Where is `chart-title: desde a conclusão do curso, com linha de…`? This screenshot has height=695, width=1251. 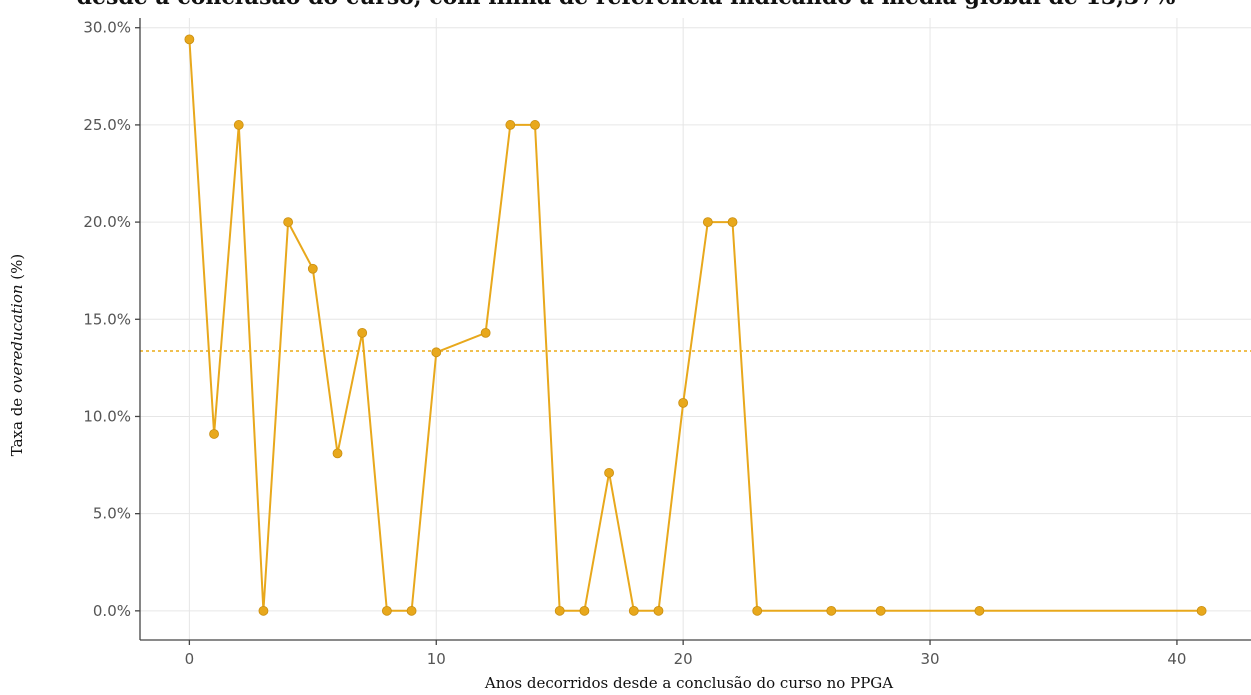 chart-title: desde a conclusão do curso, com linha de… is located at coordinates (626, 5).